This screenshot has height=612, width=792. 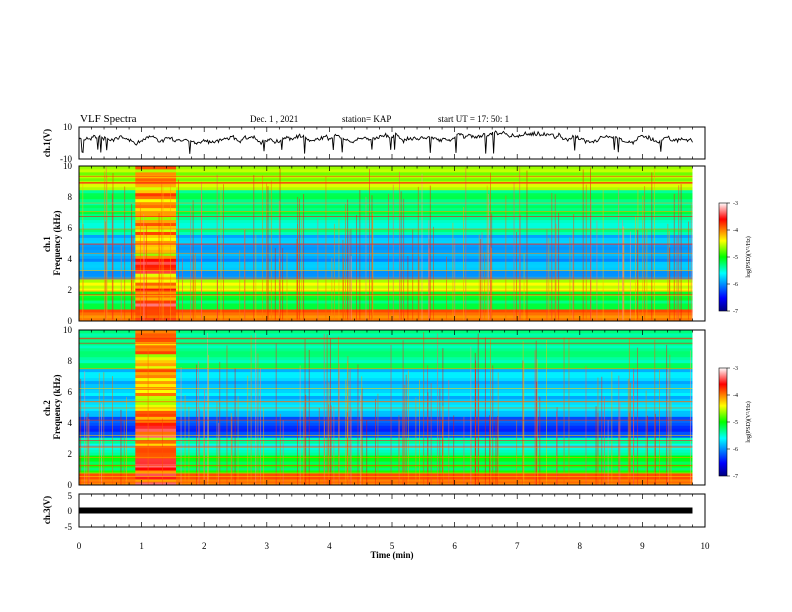 What do you see at coordinates (517, 546) in the screenshot?
I see `time-tick-label: 7` at bounding box center [517, 546].